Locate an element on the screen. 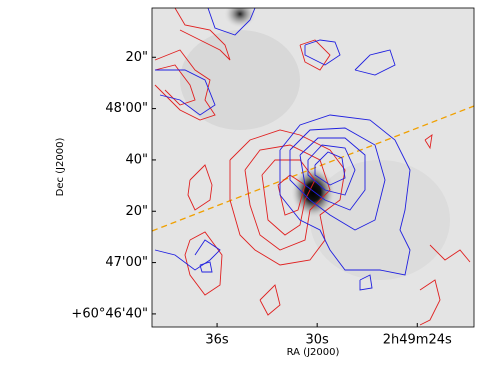 The image size is (481, 377). x-tick-label: 36s is located at coordinates (217, 340).